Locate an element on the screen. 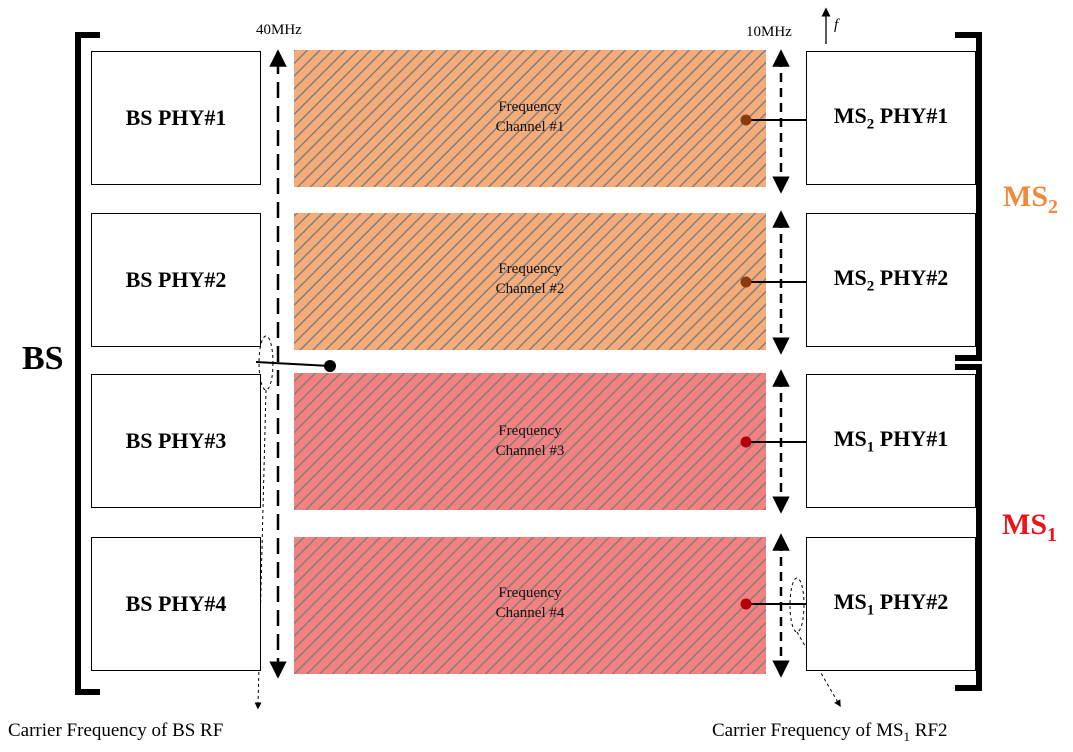 The height and width of the screenshot is (752, 1073). channel-4-label: Frequency Channel #4 is located at coordinates (530, 603).